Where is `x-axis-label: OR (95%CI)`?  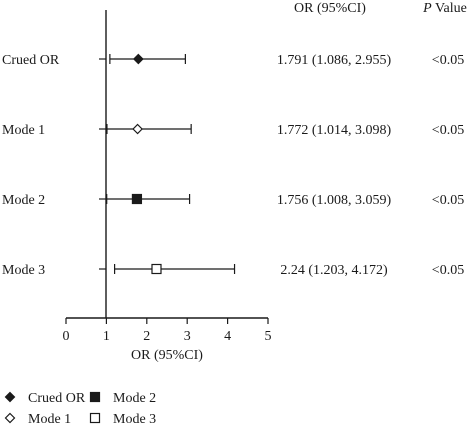
x-axis-label: OR (95%CI) is located at coordinates (167, 355).